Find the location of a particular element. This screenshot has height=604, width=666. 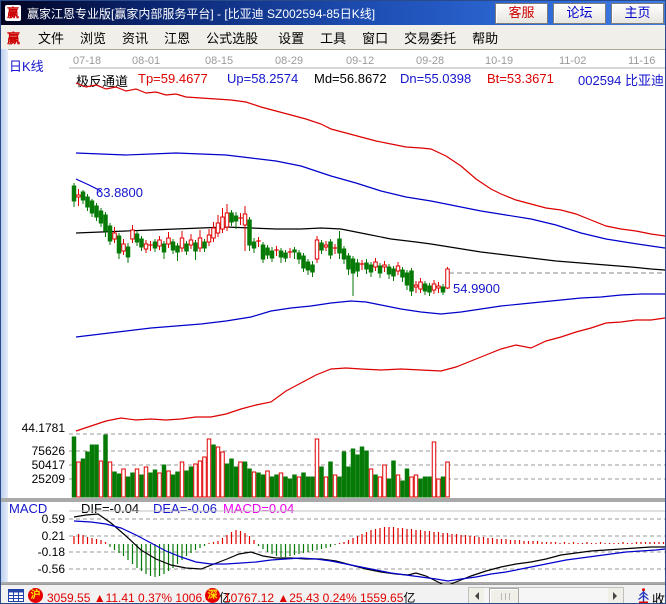

menu-item-0: 文件 is located at coordinates (51, 38).